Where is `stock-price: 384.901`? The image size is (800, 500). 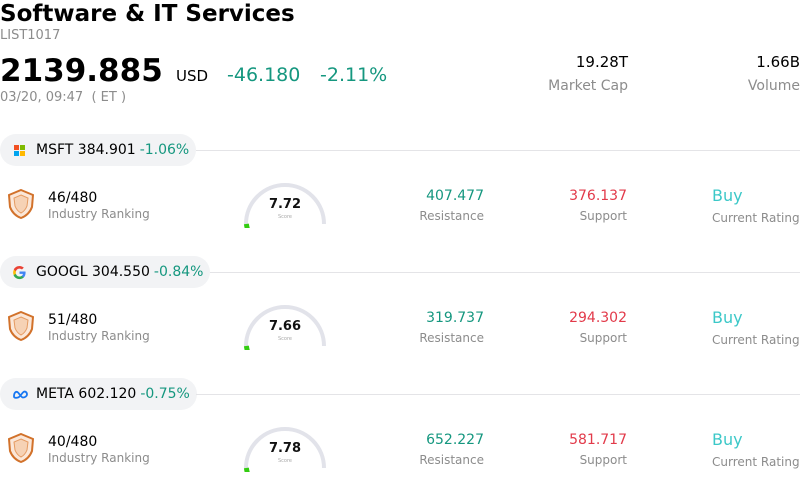 stock-price: 384.901 is located at coordinates (106, 150).